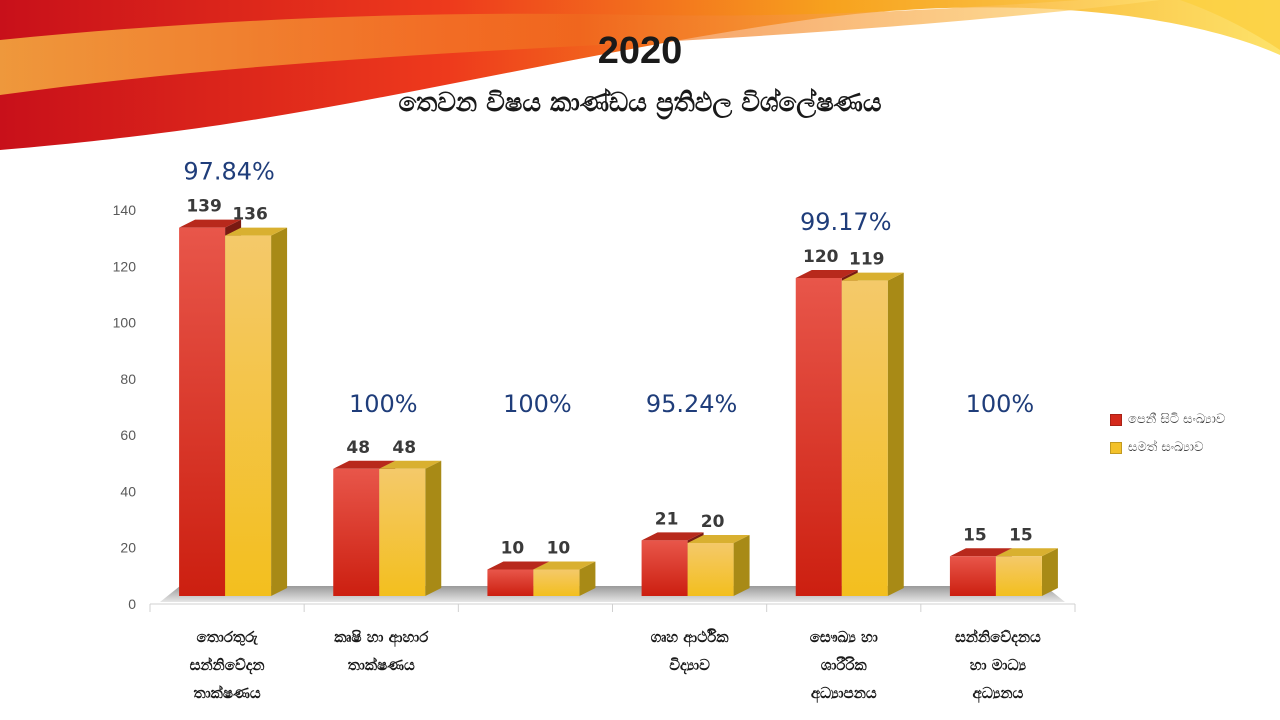 The height and width of the screenshot is (720, 1280). Describe the element at coordinates (227, 665) in the screenshot. I see `x-category-label: සන්නිවේදන` at that location.